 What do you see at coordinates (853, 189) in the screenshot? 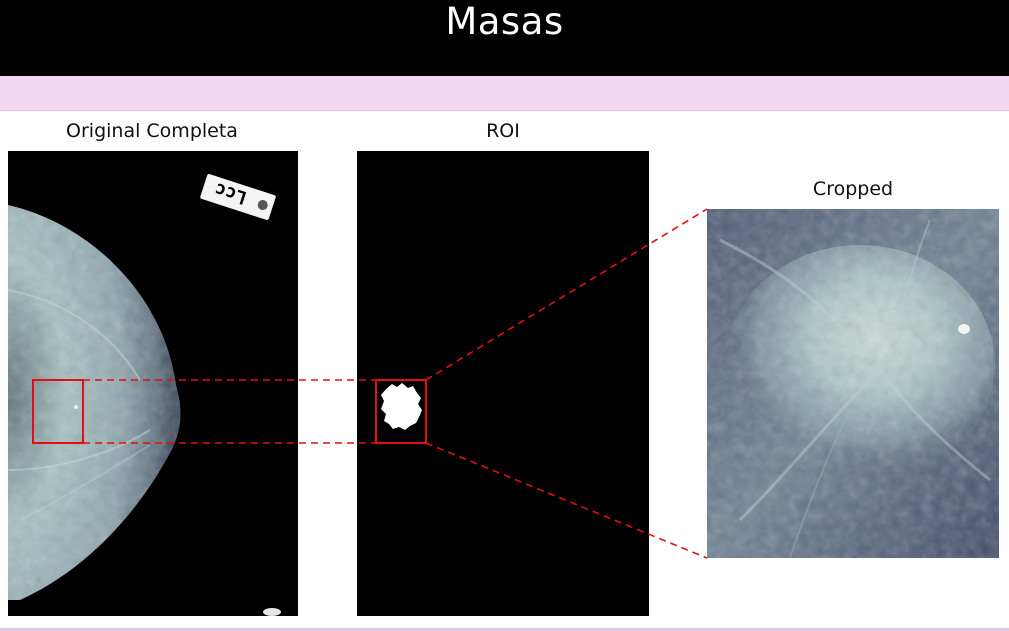
I see `cropped-title: Cropped` at bounding box center [853, 189].